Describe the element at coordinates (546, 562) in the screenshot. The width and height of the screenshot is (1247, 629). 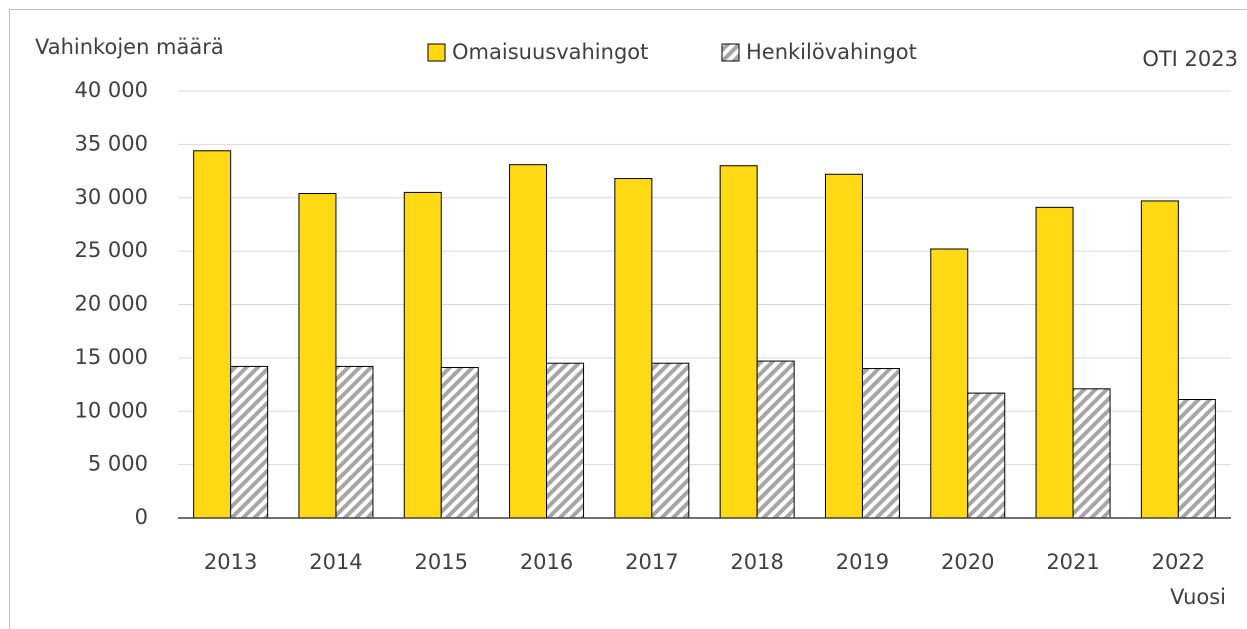
I see `x-tick-label: 2016` at that location.